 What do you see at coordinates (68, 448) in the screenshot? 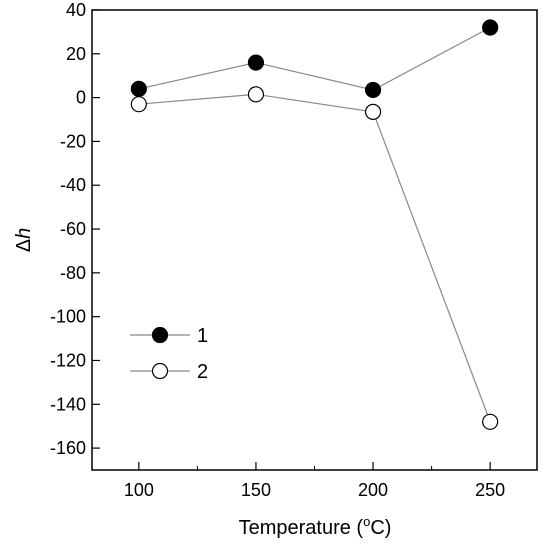
I see `y-tick-label: -160` at bounding box center [68, 448].